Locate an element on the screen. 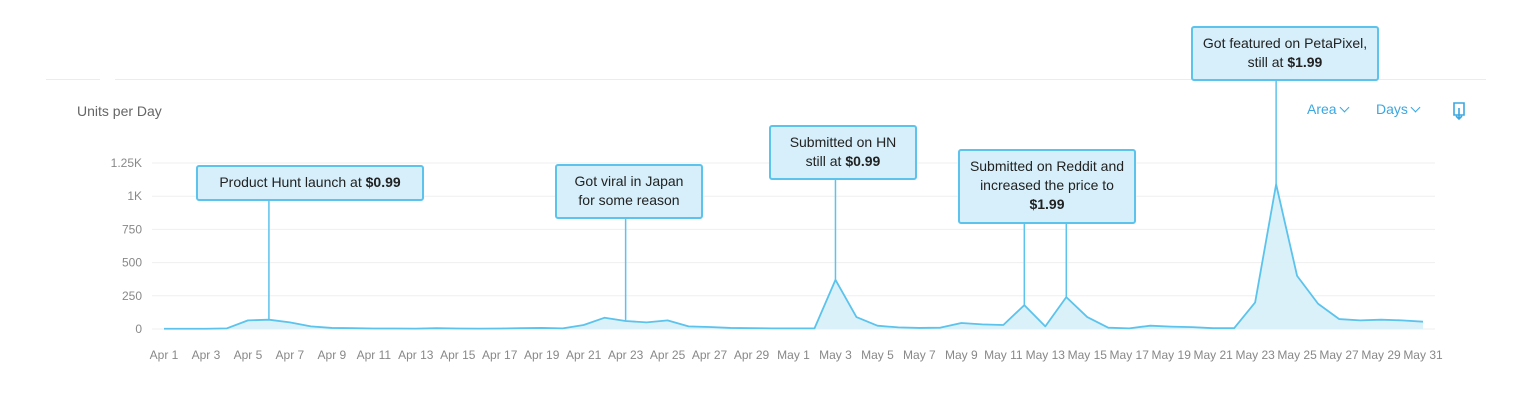  x-tick-label: May 19 is located at coordinates (1172, 355).